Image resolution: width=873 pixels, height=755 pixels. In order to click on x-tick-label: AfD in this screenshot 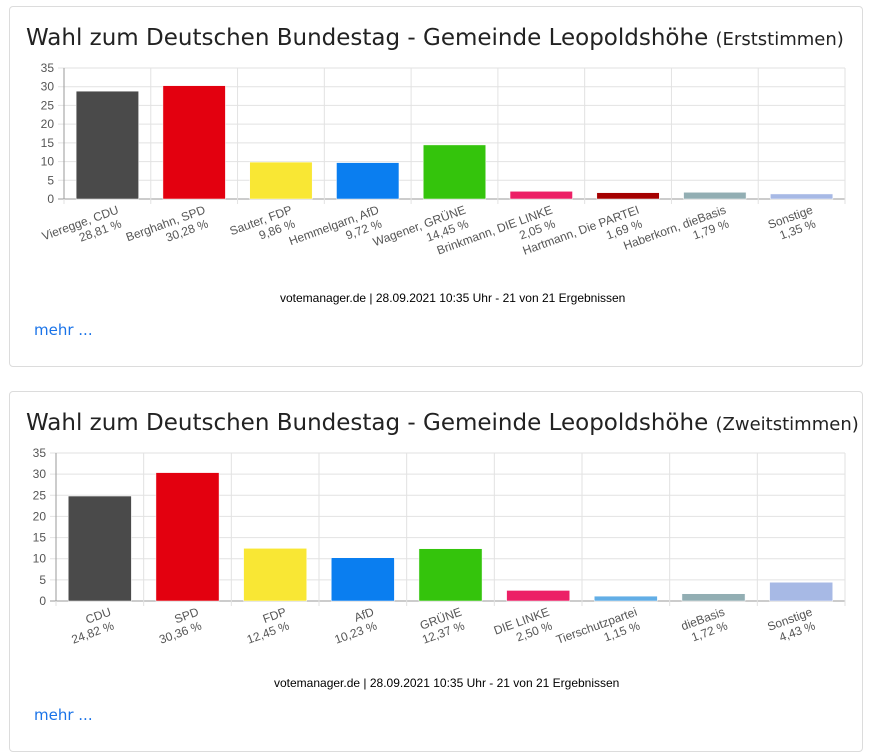, I will do `click(364, 615)`.